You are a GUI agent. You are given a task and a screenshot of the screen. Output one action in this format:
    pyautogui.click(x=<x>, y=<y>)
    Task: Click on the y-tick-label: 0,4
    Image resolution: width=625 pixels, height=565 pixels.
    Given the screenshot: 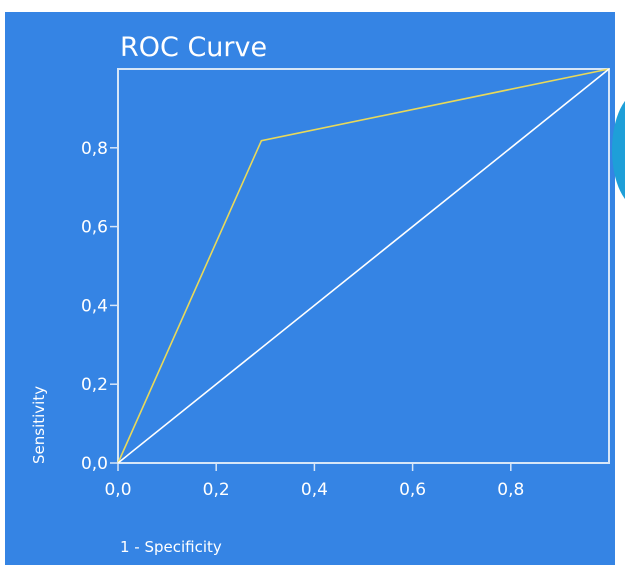 What is the action you would take?
    pyautogui.click(x=94, y=306)
    